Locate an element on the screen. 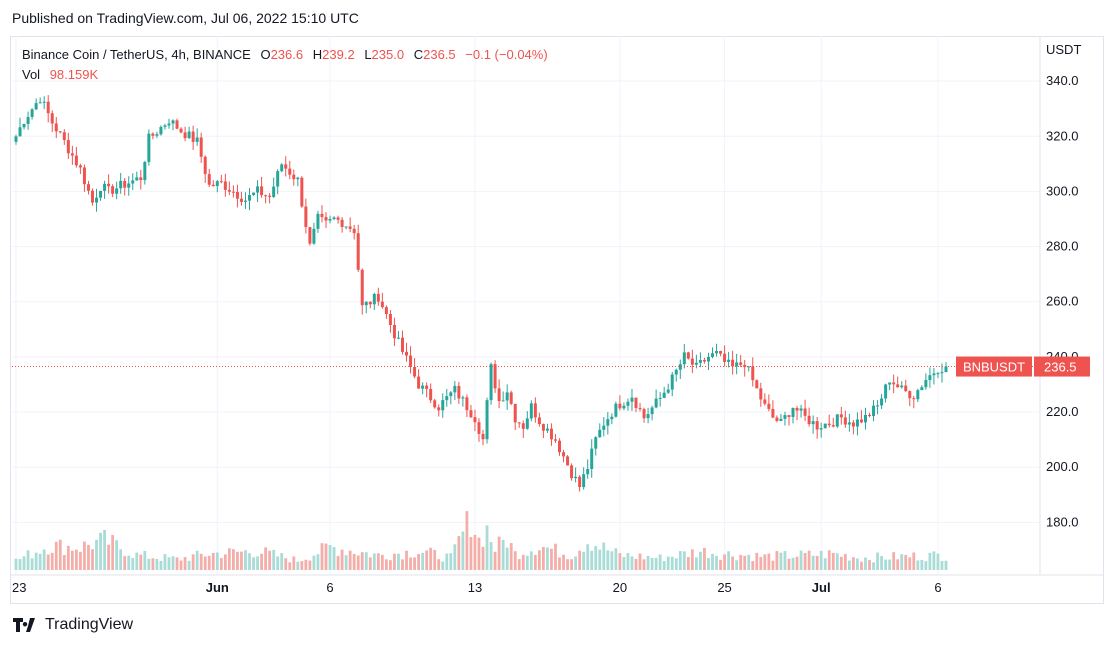 The height and width of the screenshot is (648, 1116). price-tag-layer: BNBUSDT 236.5 is located at coordinates (1023, 366).